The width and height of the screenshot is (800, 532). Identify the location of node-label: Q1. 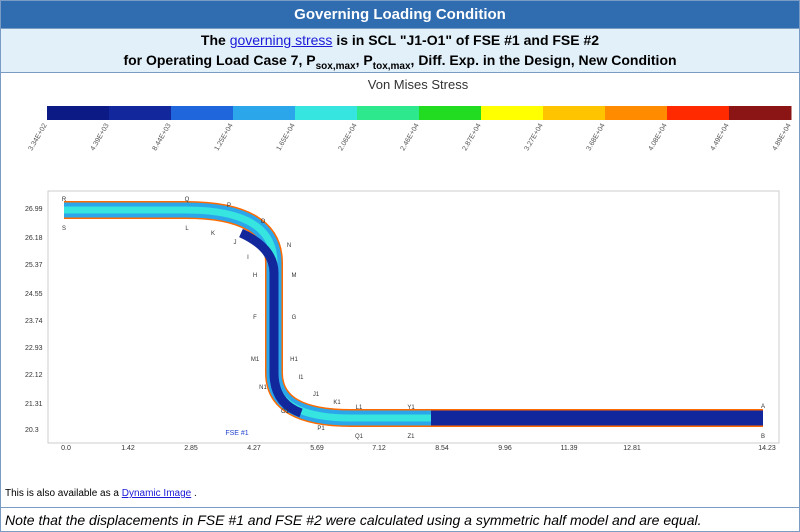
(359, 437).